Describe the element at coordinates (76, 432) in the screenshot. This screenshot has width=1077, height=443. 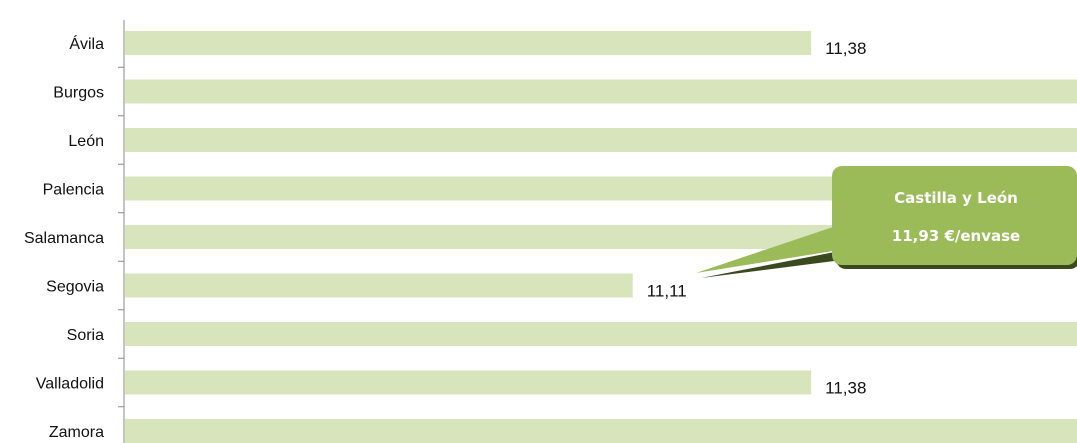
I see `category-label: Zamora` at that location.